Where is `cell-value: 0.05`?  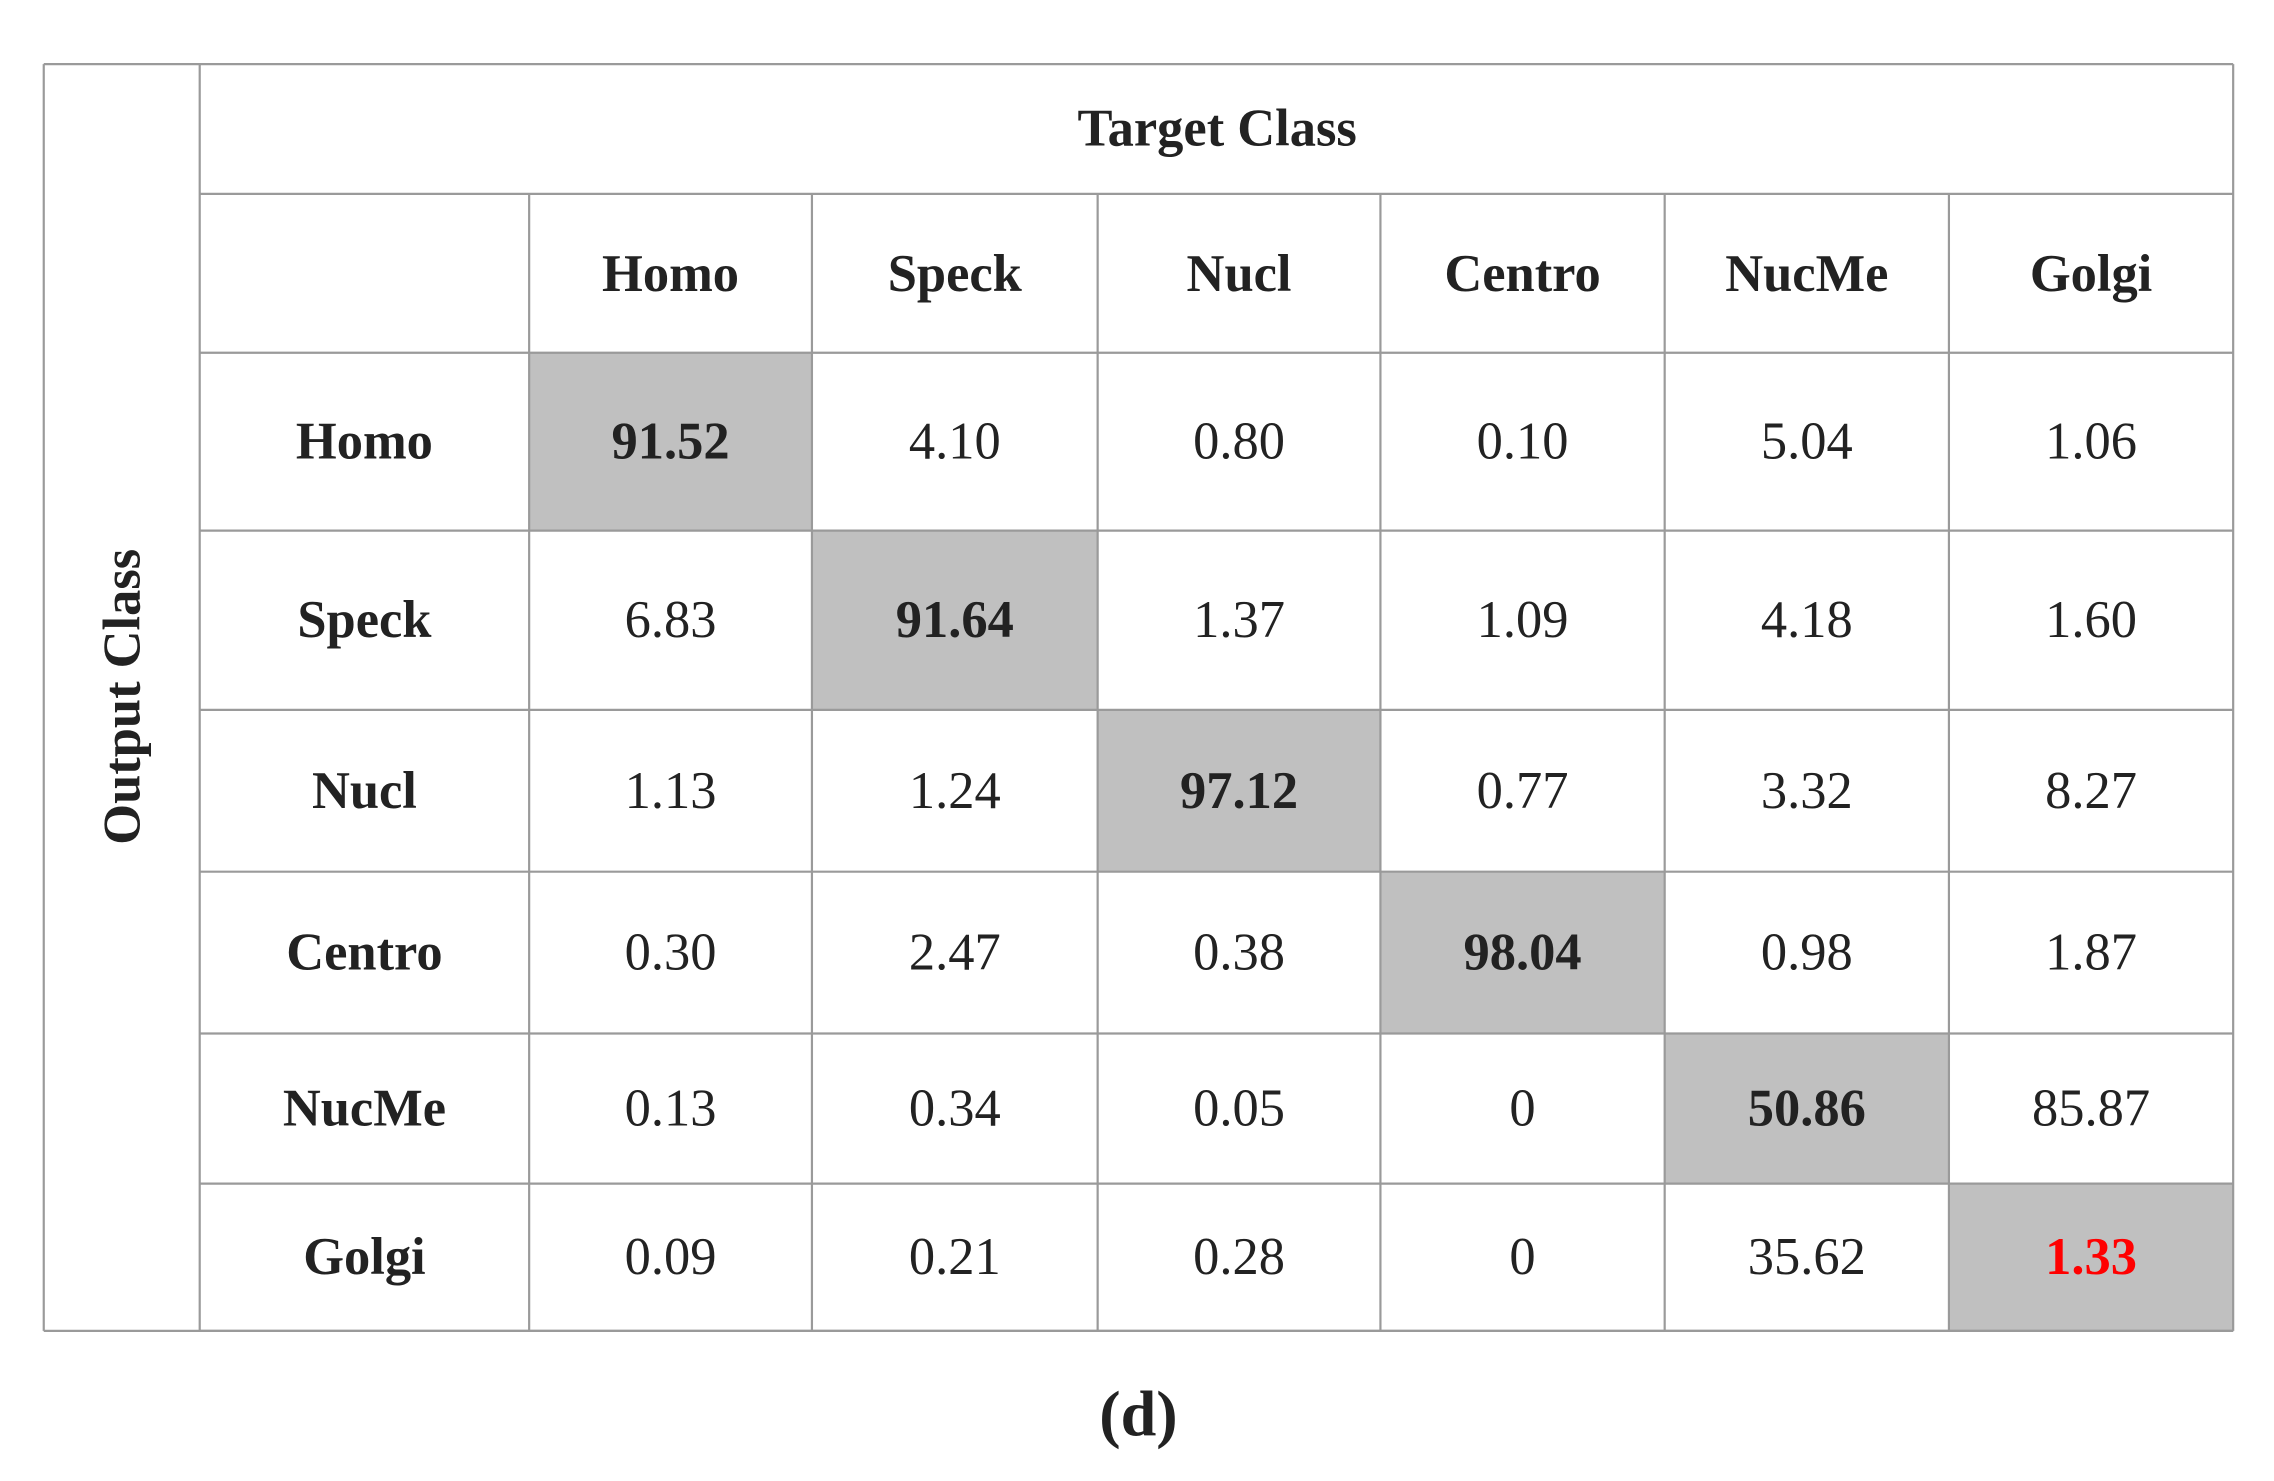 cell-value: 0.05 is located at coordinates (1239, 1109).